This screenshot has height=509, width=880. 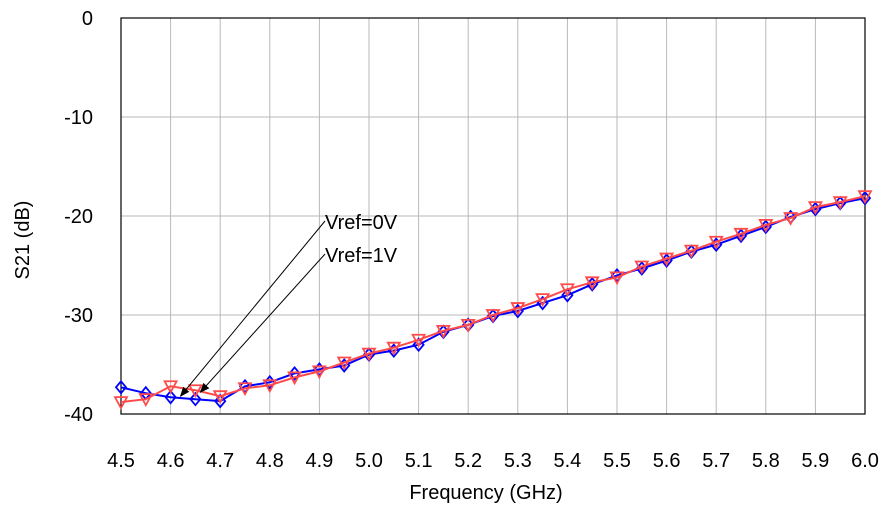 What do you see at coordinates (567, 461) in the screenshot?
I see `x-tick-label: 5.4` at bounding box center [567, 461].